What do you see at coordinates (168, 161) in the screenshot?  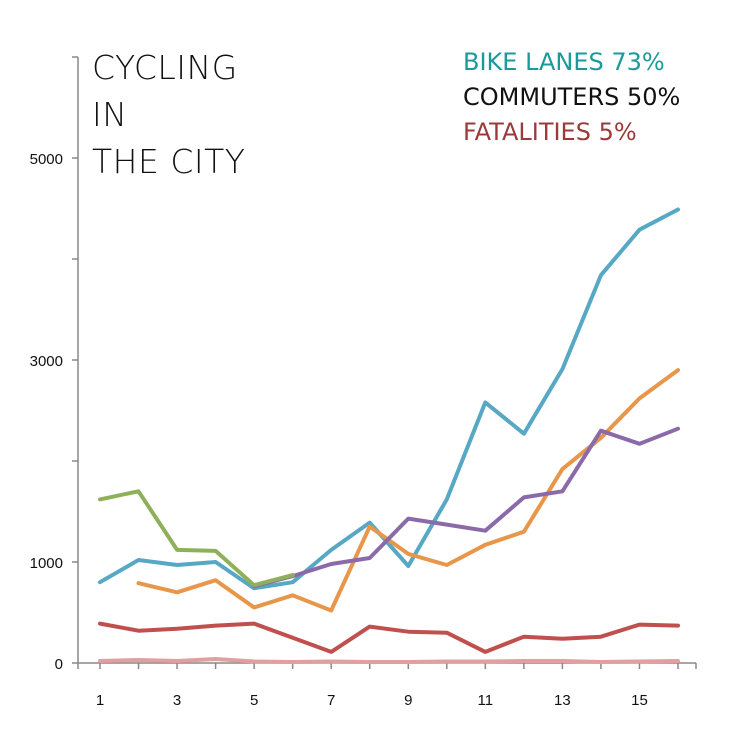 I see `chart-title-line-3: THE CITY` at bounding box center [168, 161].